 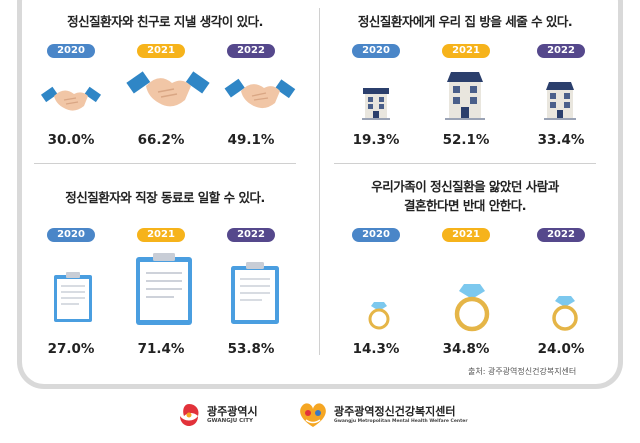 What do you see at coordinates (71, 140) in the screenshot?
I see `value-friend-2020: 30.0%` at bounding box center [71, 140].